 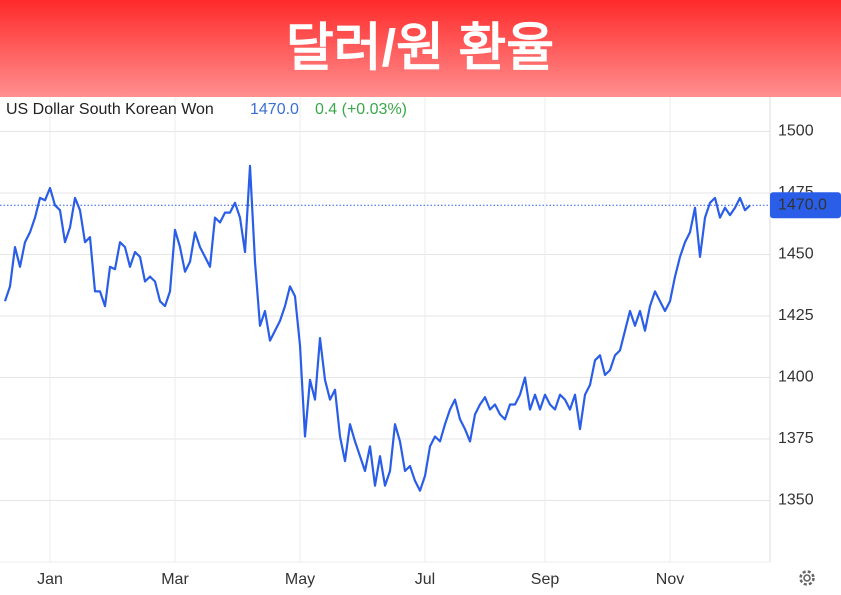 What do you see at coordinates (796, 254) in the screenshot?
I see `y-tick-label: 1450` at bounding box center [796, 254].